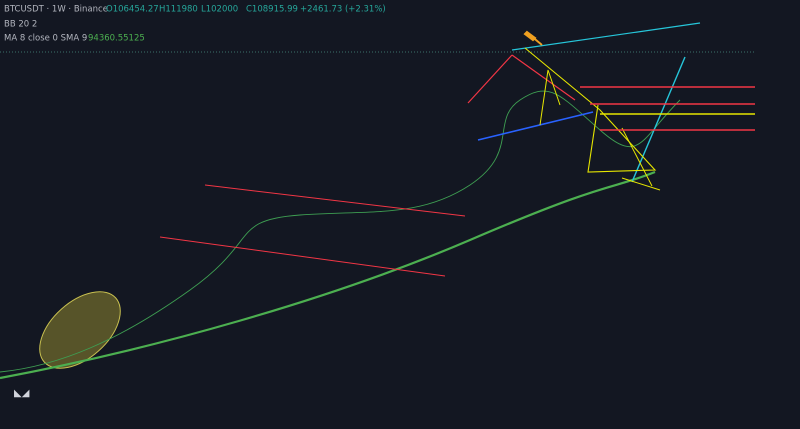  What do you see at coordinates (56, 10) in the screenshot?
I see `symbol: BTCUSDT · 1W · Binance` at bounding box center [56, 10].